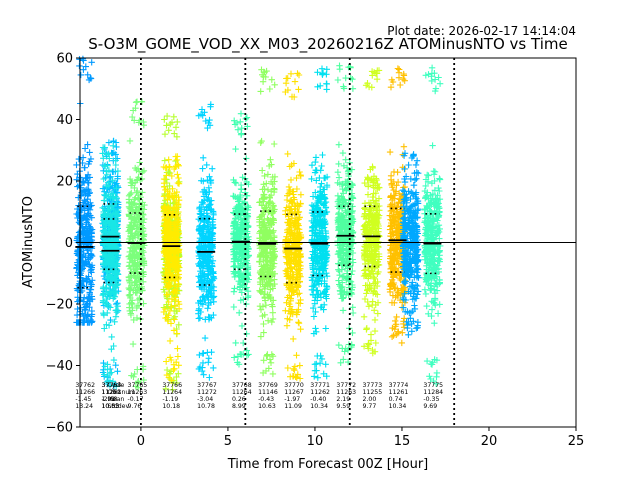 This screenshot has width=640, height=480. What do you see at coordinates (171, 406) in the screenshot?
I see `stat-stddev: 10.18` at bounding box center [171, 406].